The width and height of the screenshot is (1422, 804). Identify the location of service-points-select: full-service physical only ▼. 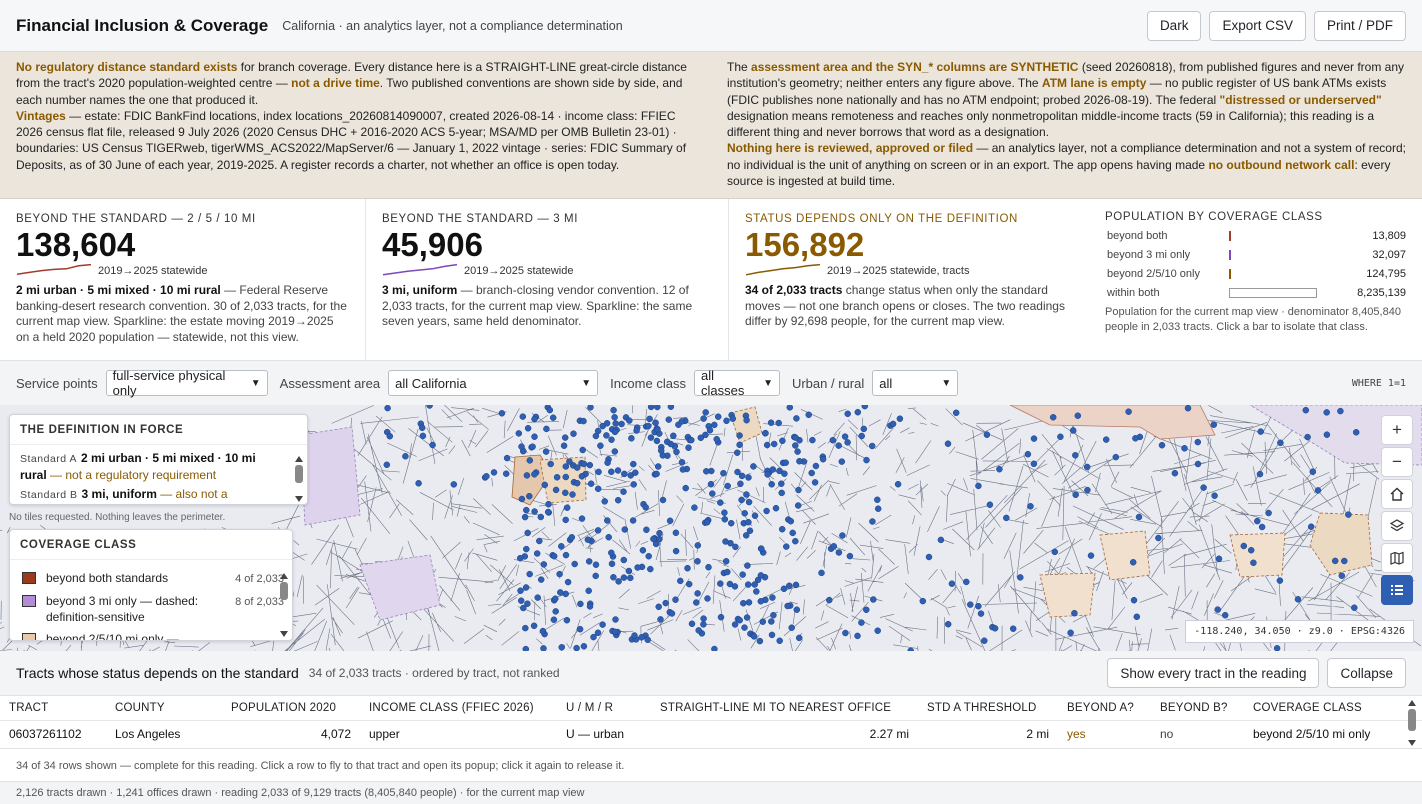
(186, 383).